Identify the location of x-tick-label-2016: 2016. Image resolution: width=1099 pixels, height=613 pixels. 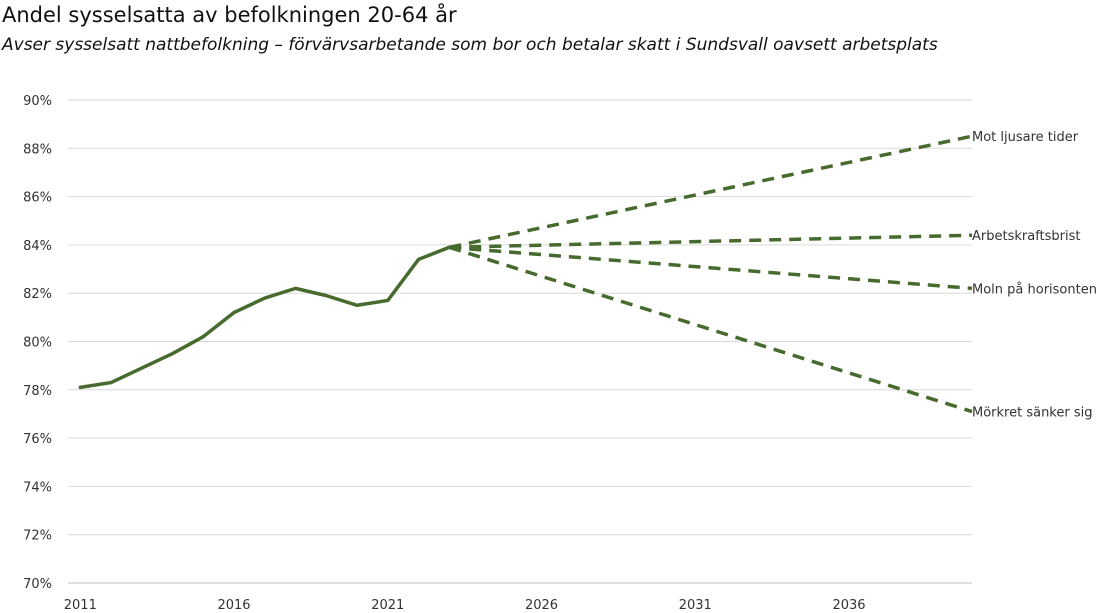
(233, 605).